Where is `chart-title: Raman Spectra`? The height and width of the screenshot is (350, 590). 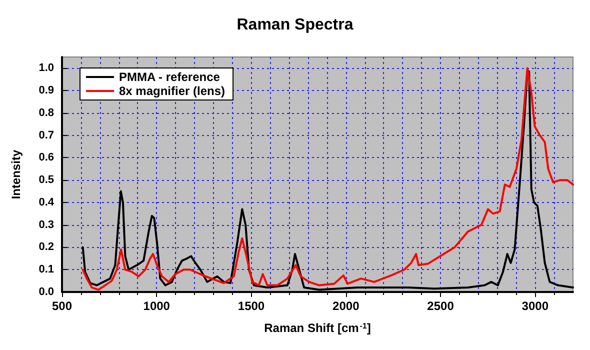
chart-title: Raman Spectra is located at coordinates (295, 25).